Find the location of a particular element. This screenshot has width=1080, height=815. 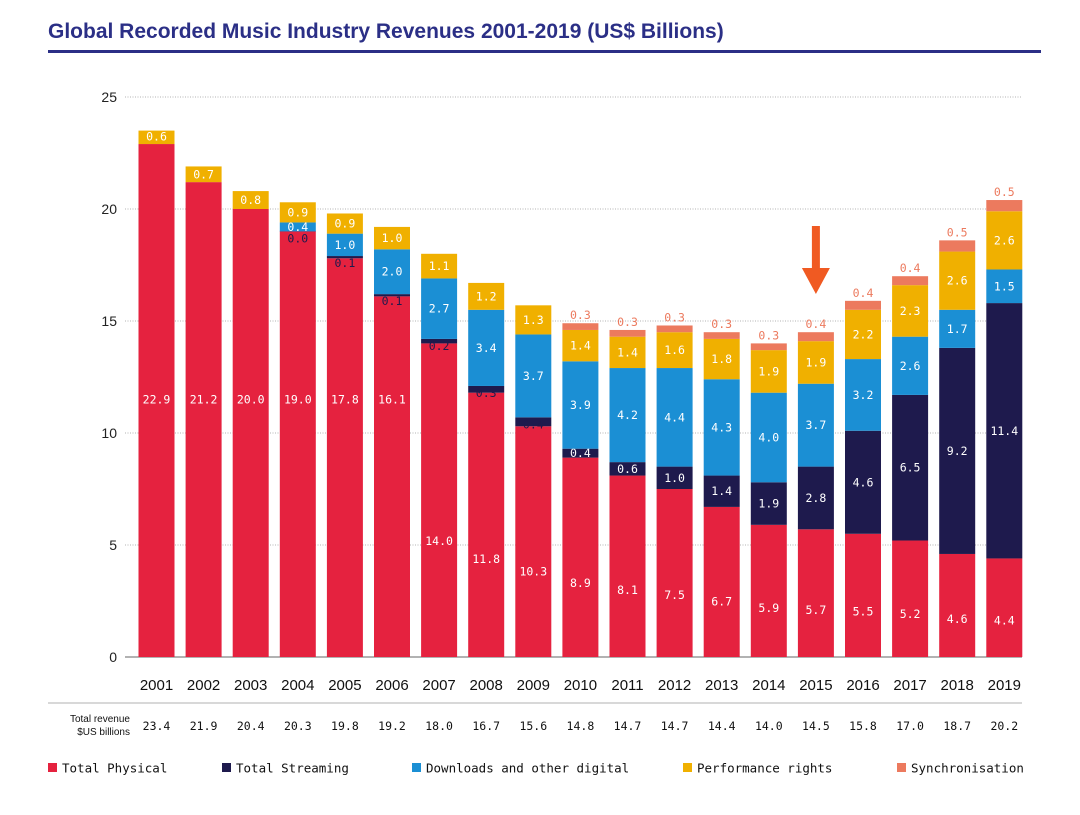

data-label: 2.3 is located at coordinates (910, 311).